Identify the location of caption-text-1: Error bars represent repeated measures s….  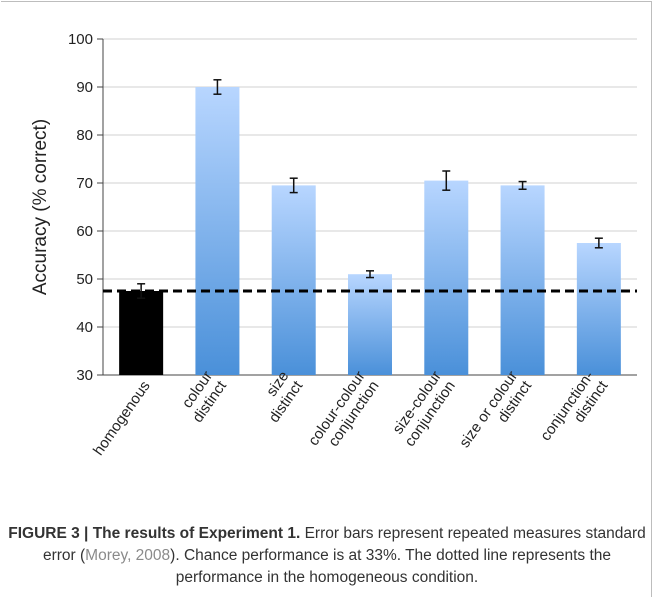
(344, 544).